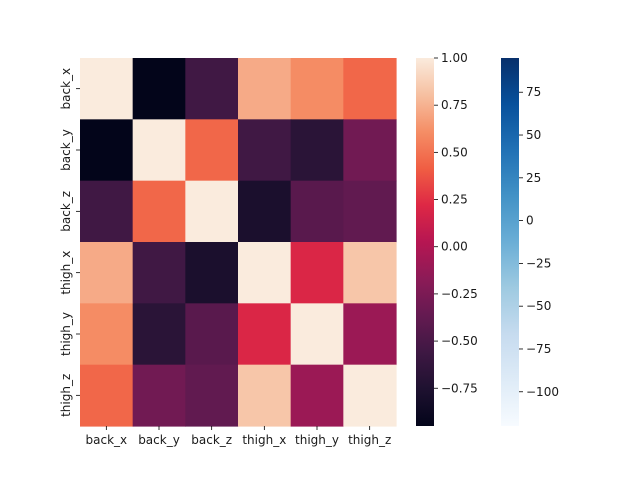 The image size is (640, 480). Describe the element at coordinates (66, 211) in the screenshot. I see `y-tick-label: back_z` at that location.